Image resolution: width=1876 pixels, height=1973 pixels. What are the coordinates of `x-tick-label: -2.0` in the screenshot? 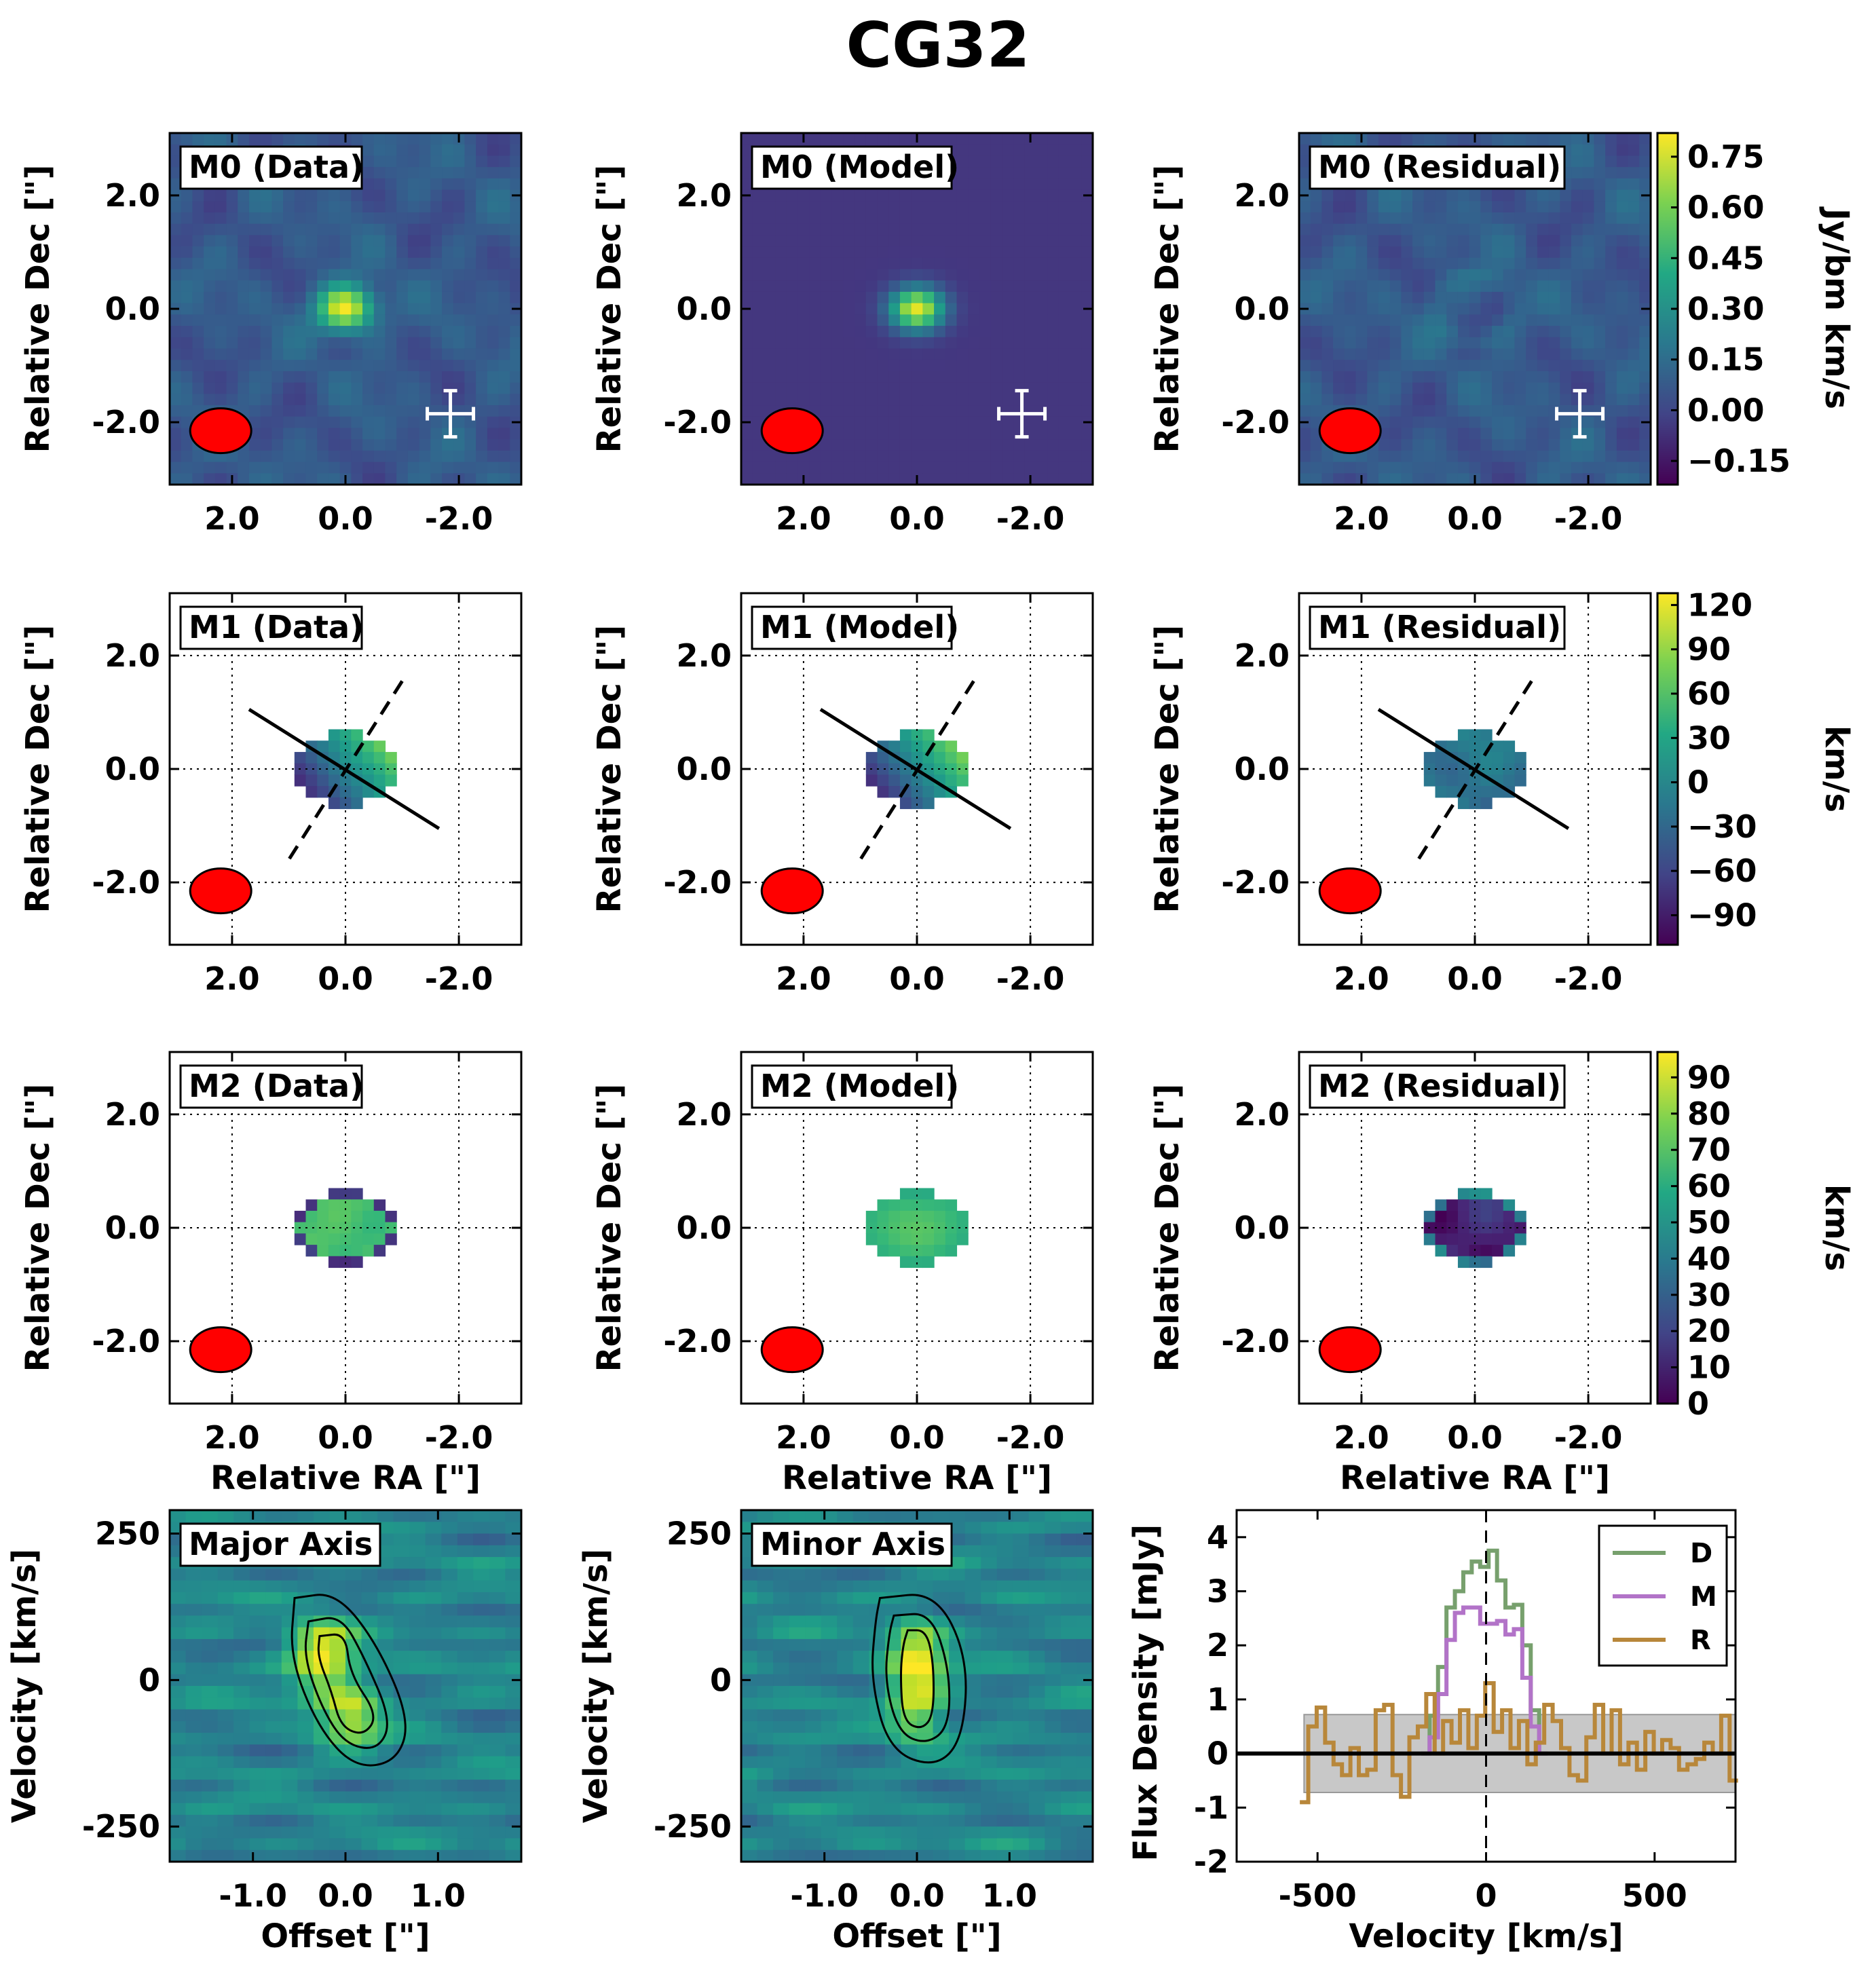 It's located at (1030, 518).